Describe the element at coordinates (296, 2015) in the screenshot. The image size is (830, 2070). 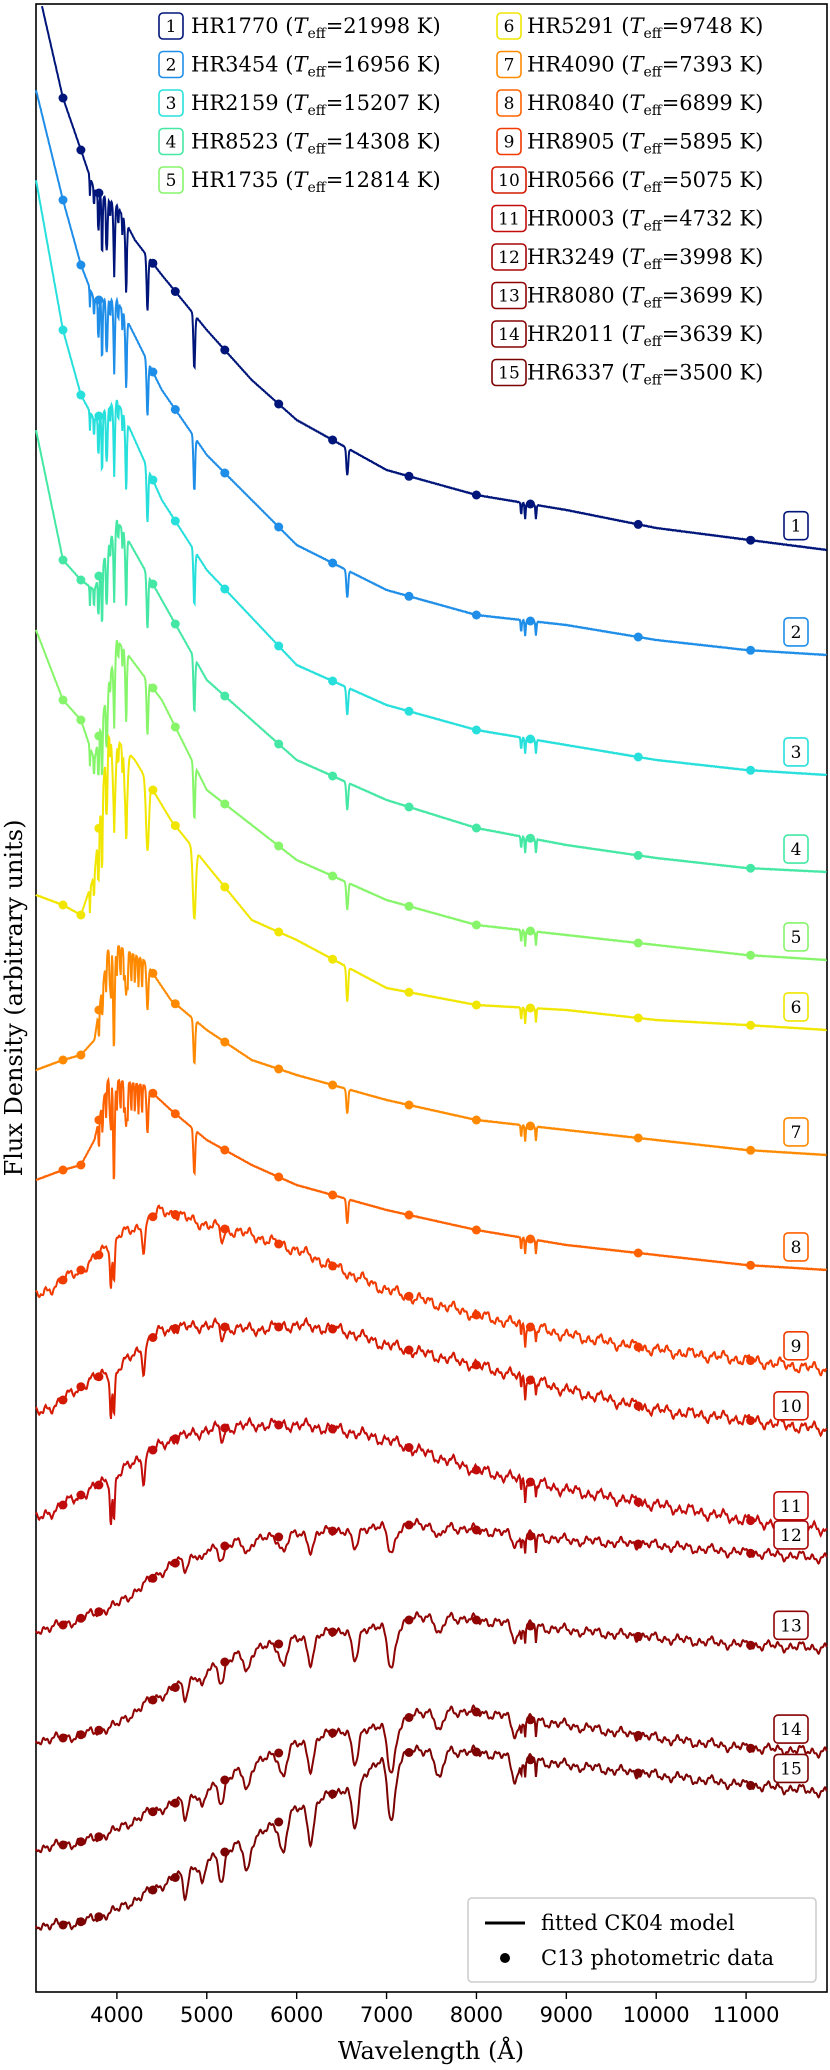
I see `x-tick-label-6000: 6000` at that location.